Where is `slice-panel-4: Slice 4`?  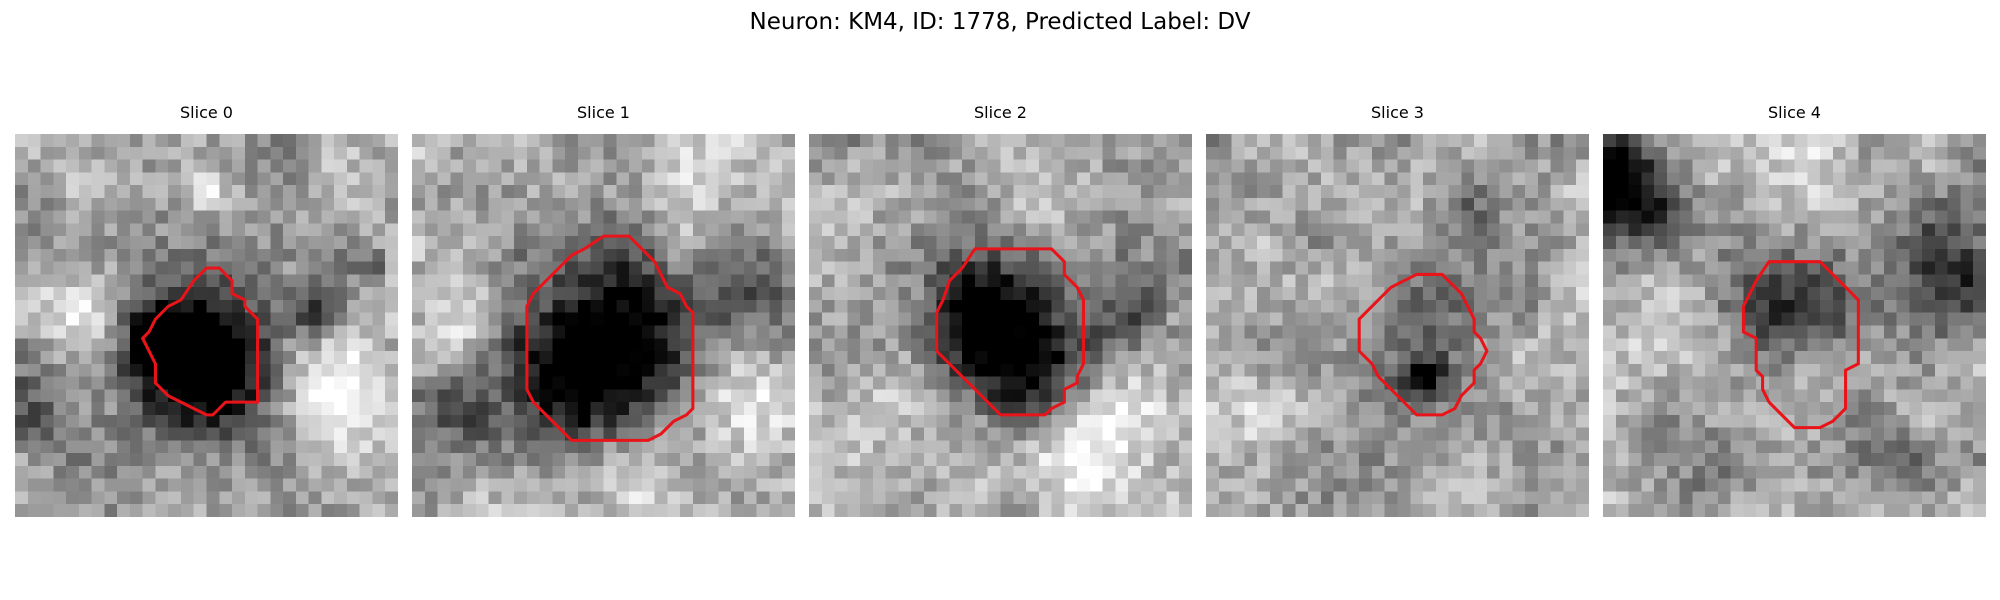
slice-panel-4: Slice 4 is located at coordinates (1794, 310).